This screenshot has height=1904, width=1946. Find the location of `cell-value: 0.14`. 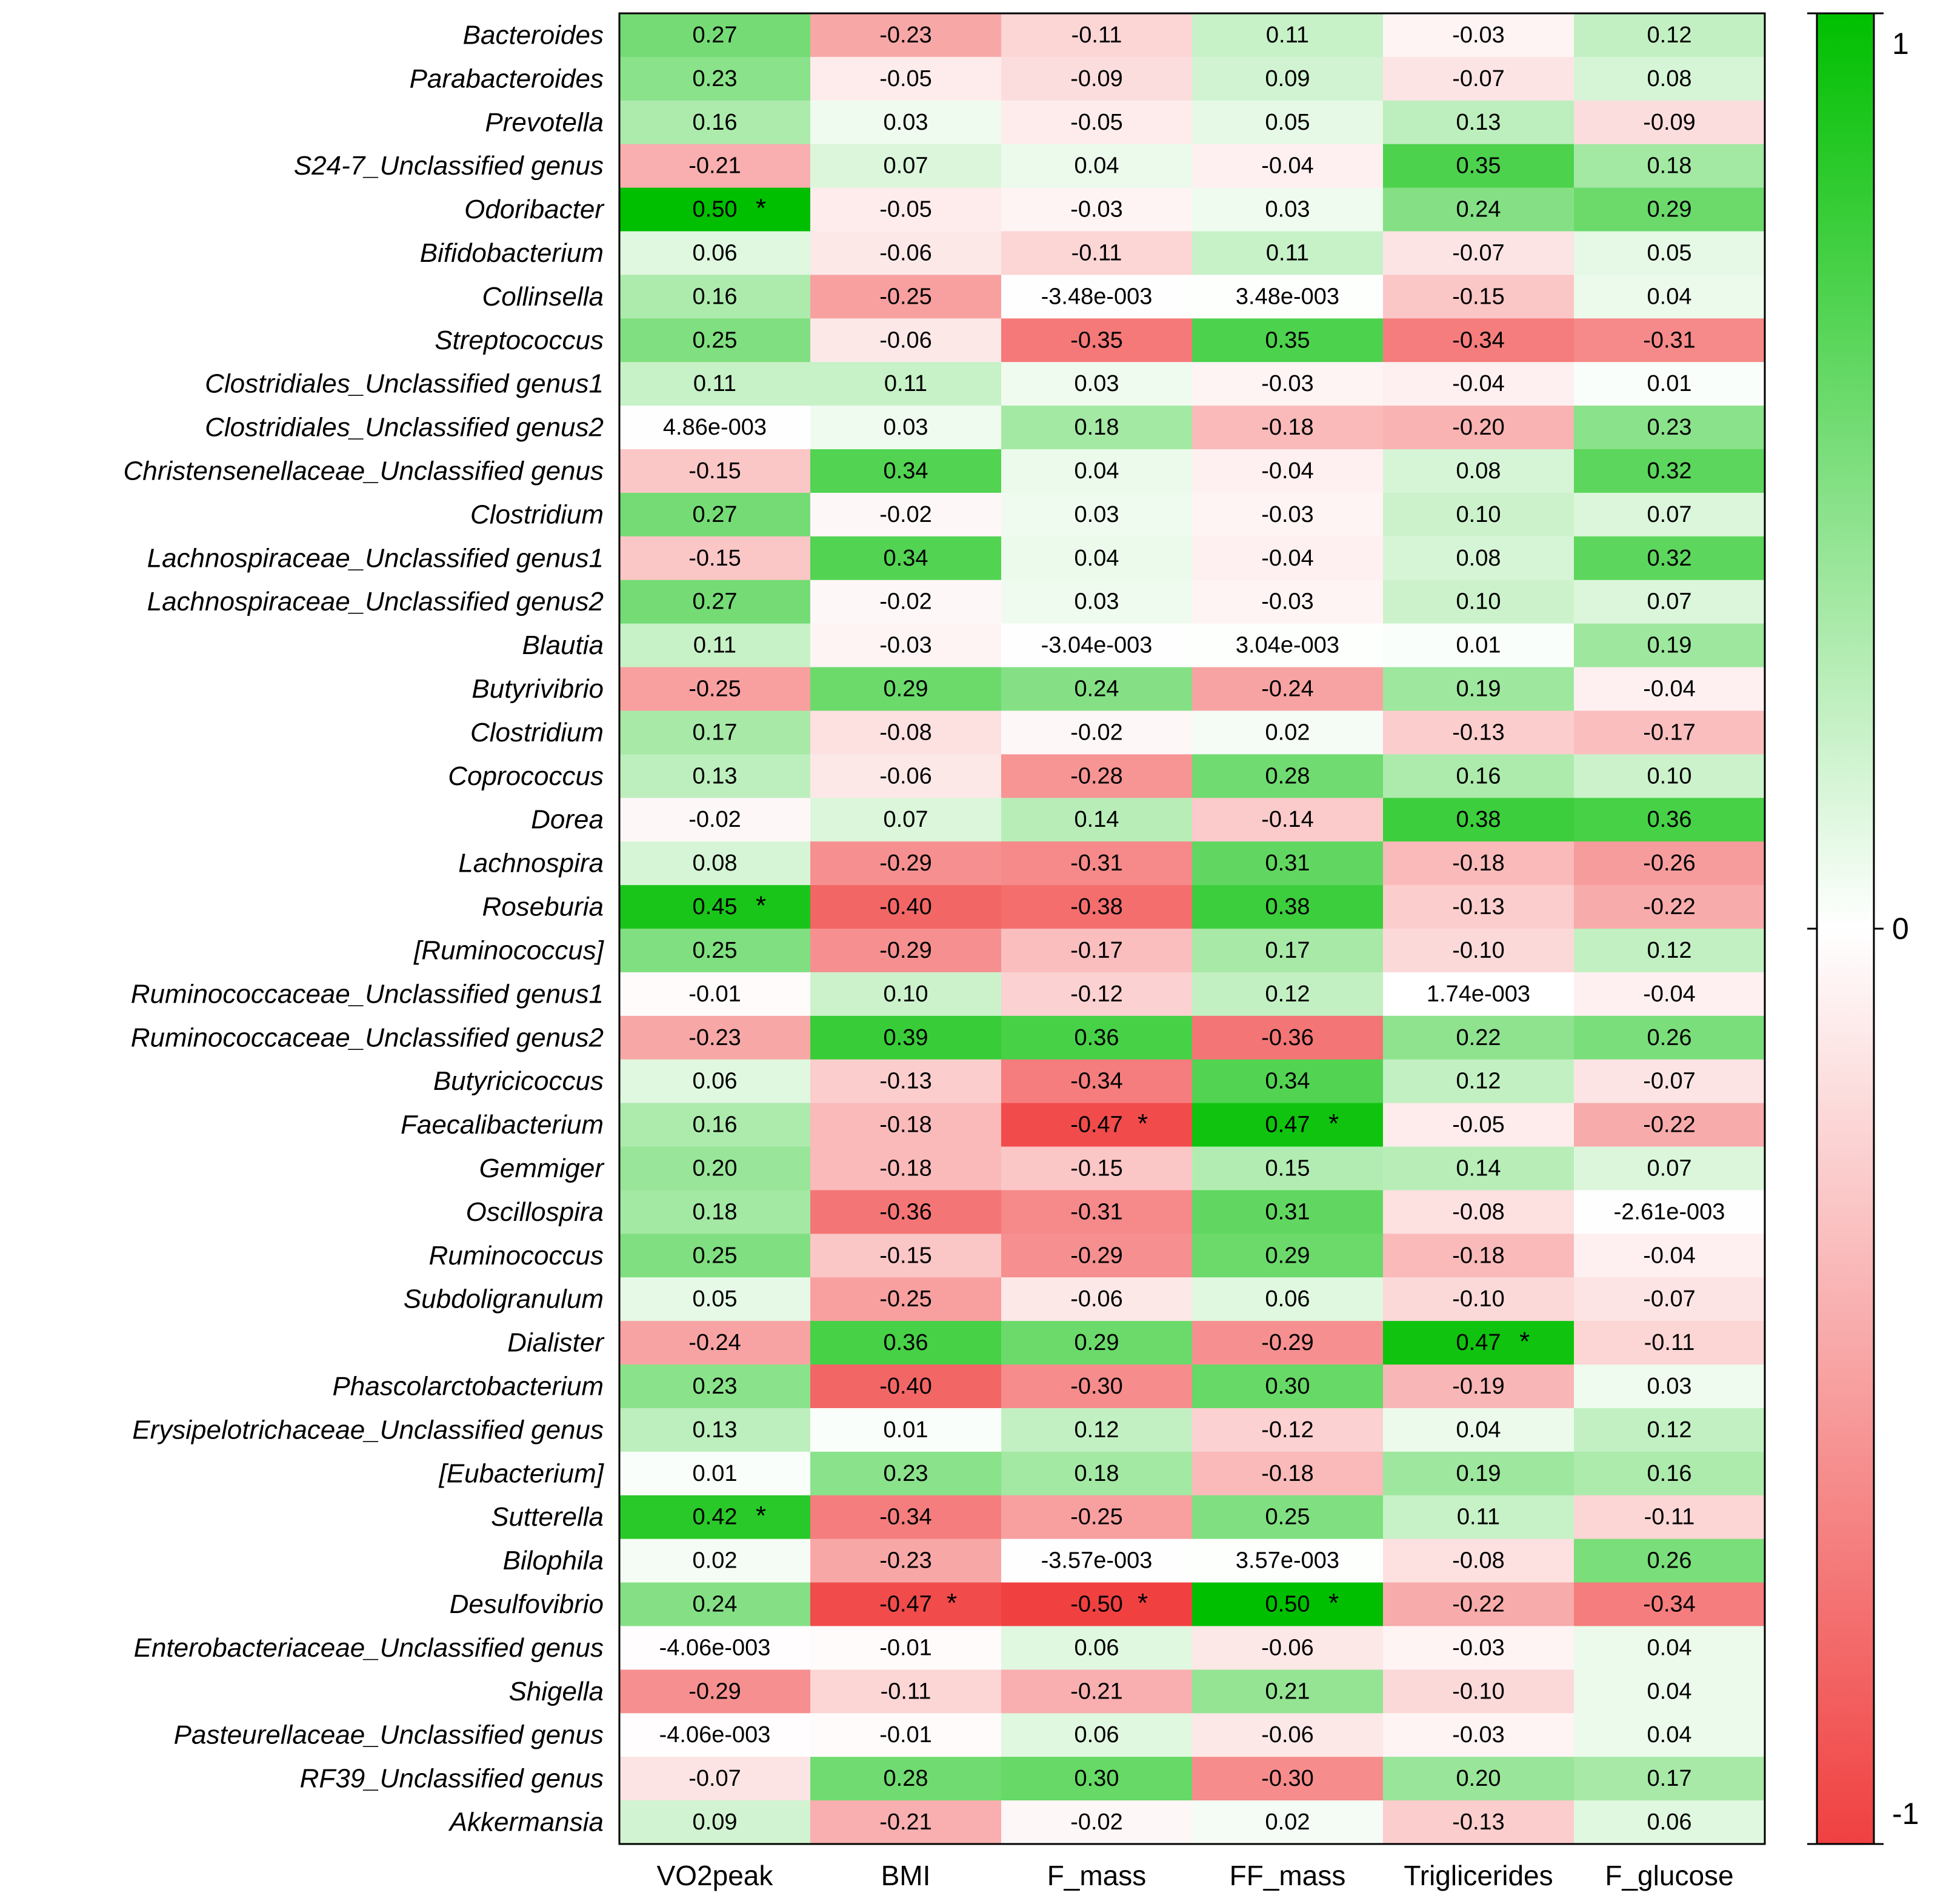

cell-value: 0.14 is located at coordinates (1478, 1168).